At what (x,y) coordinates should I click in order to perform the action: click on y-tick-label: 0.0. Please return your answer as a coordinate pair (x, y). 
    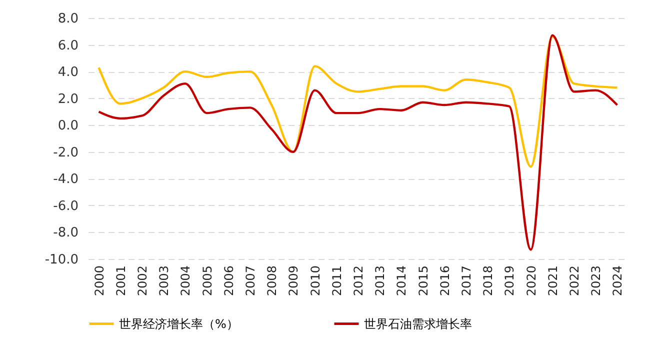
    Looking at the image, I should click on (68, 126).